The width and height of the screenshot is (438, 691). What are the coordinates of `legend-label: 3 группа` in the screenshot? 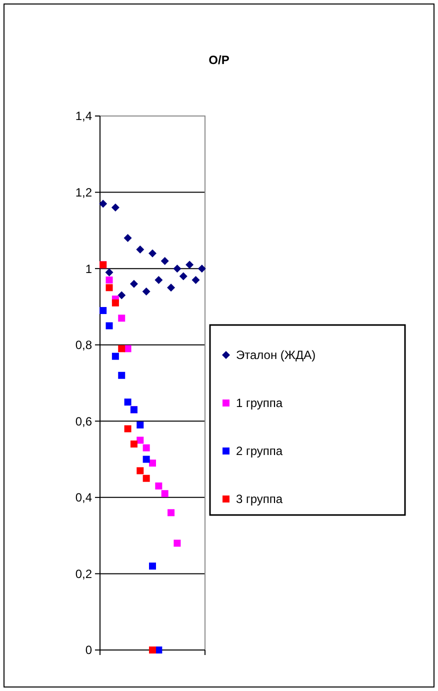 It's located at (259, 499).